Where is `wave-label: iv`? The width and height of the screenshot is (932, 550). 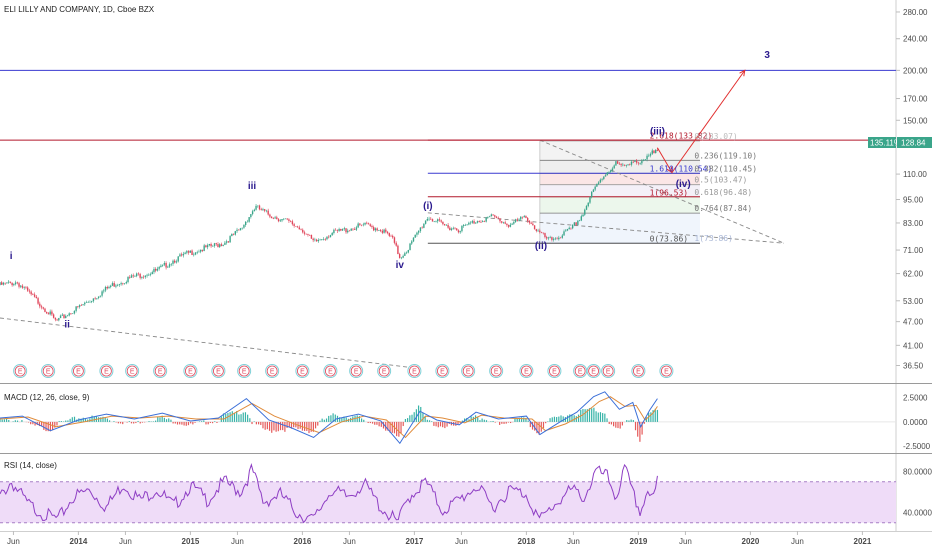 wave-label: iv is located at coordinates (400, 265).